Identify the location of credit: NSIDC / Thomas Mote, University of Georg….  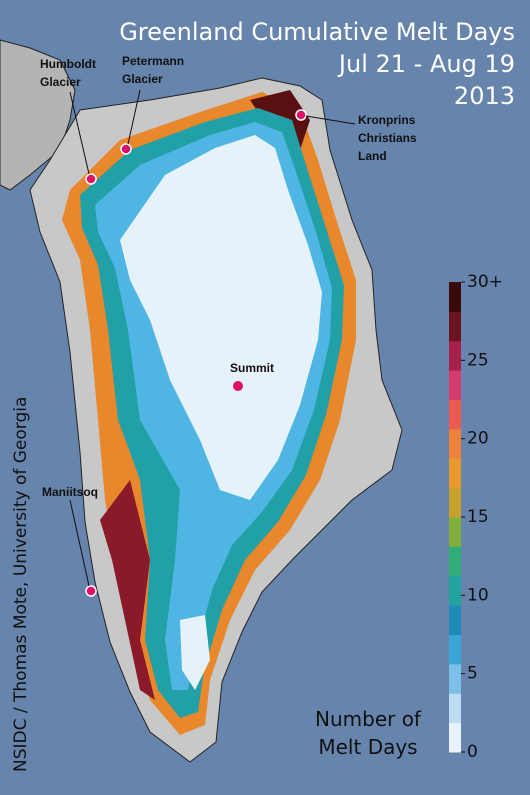
(21, 584).